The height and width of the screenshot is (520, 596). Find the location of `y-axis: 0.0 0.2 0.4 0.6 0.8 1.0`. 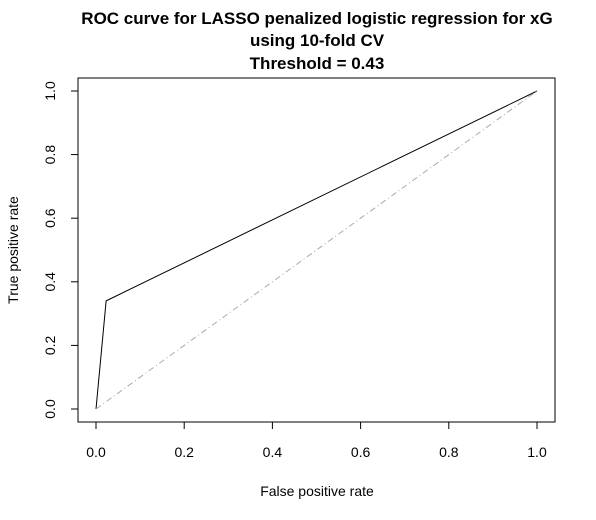

y-axis: 0.0 0.2 0.4 0.6 0.8 1.0 is located at coordinates (60, 250).